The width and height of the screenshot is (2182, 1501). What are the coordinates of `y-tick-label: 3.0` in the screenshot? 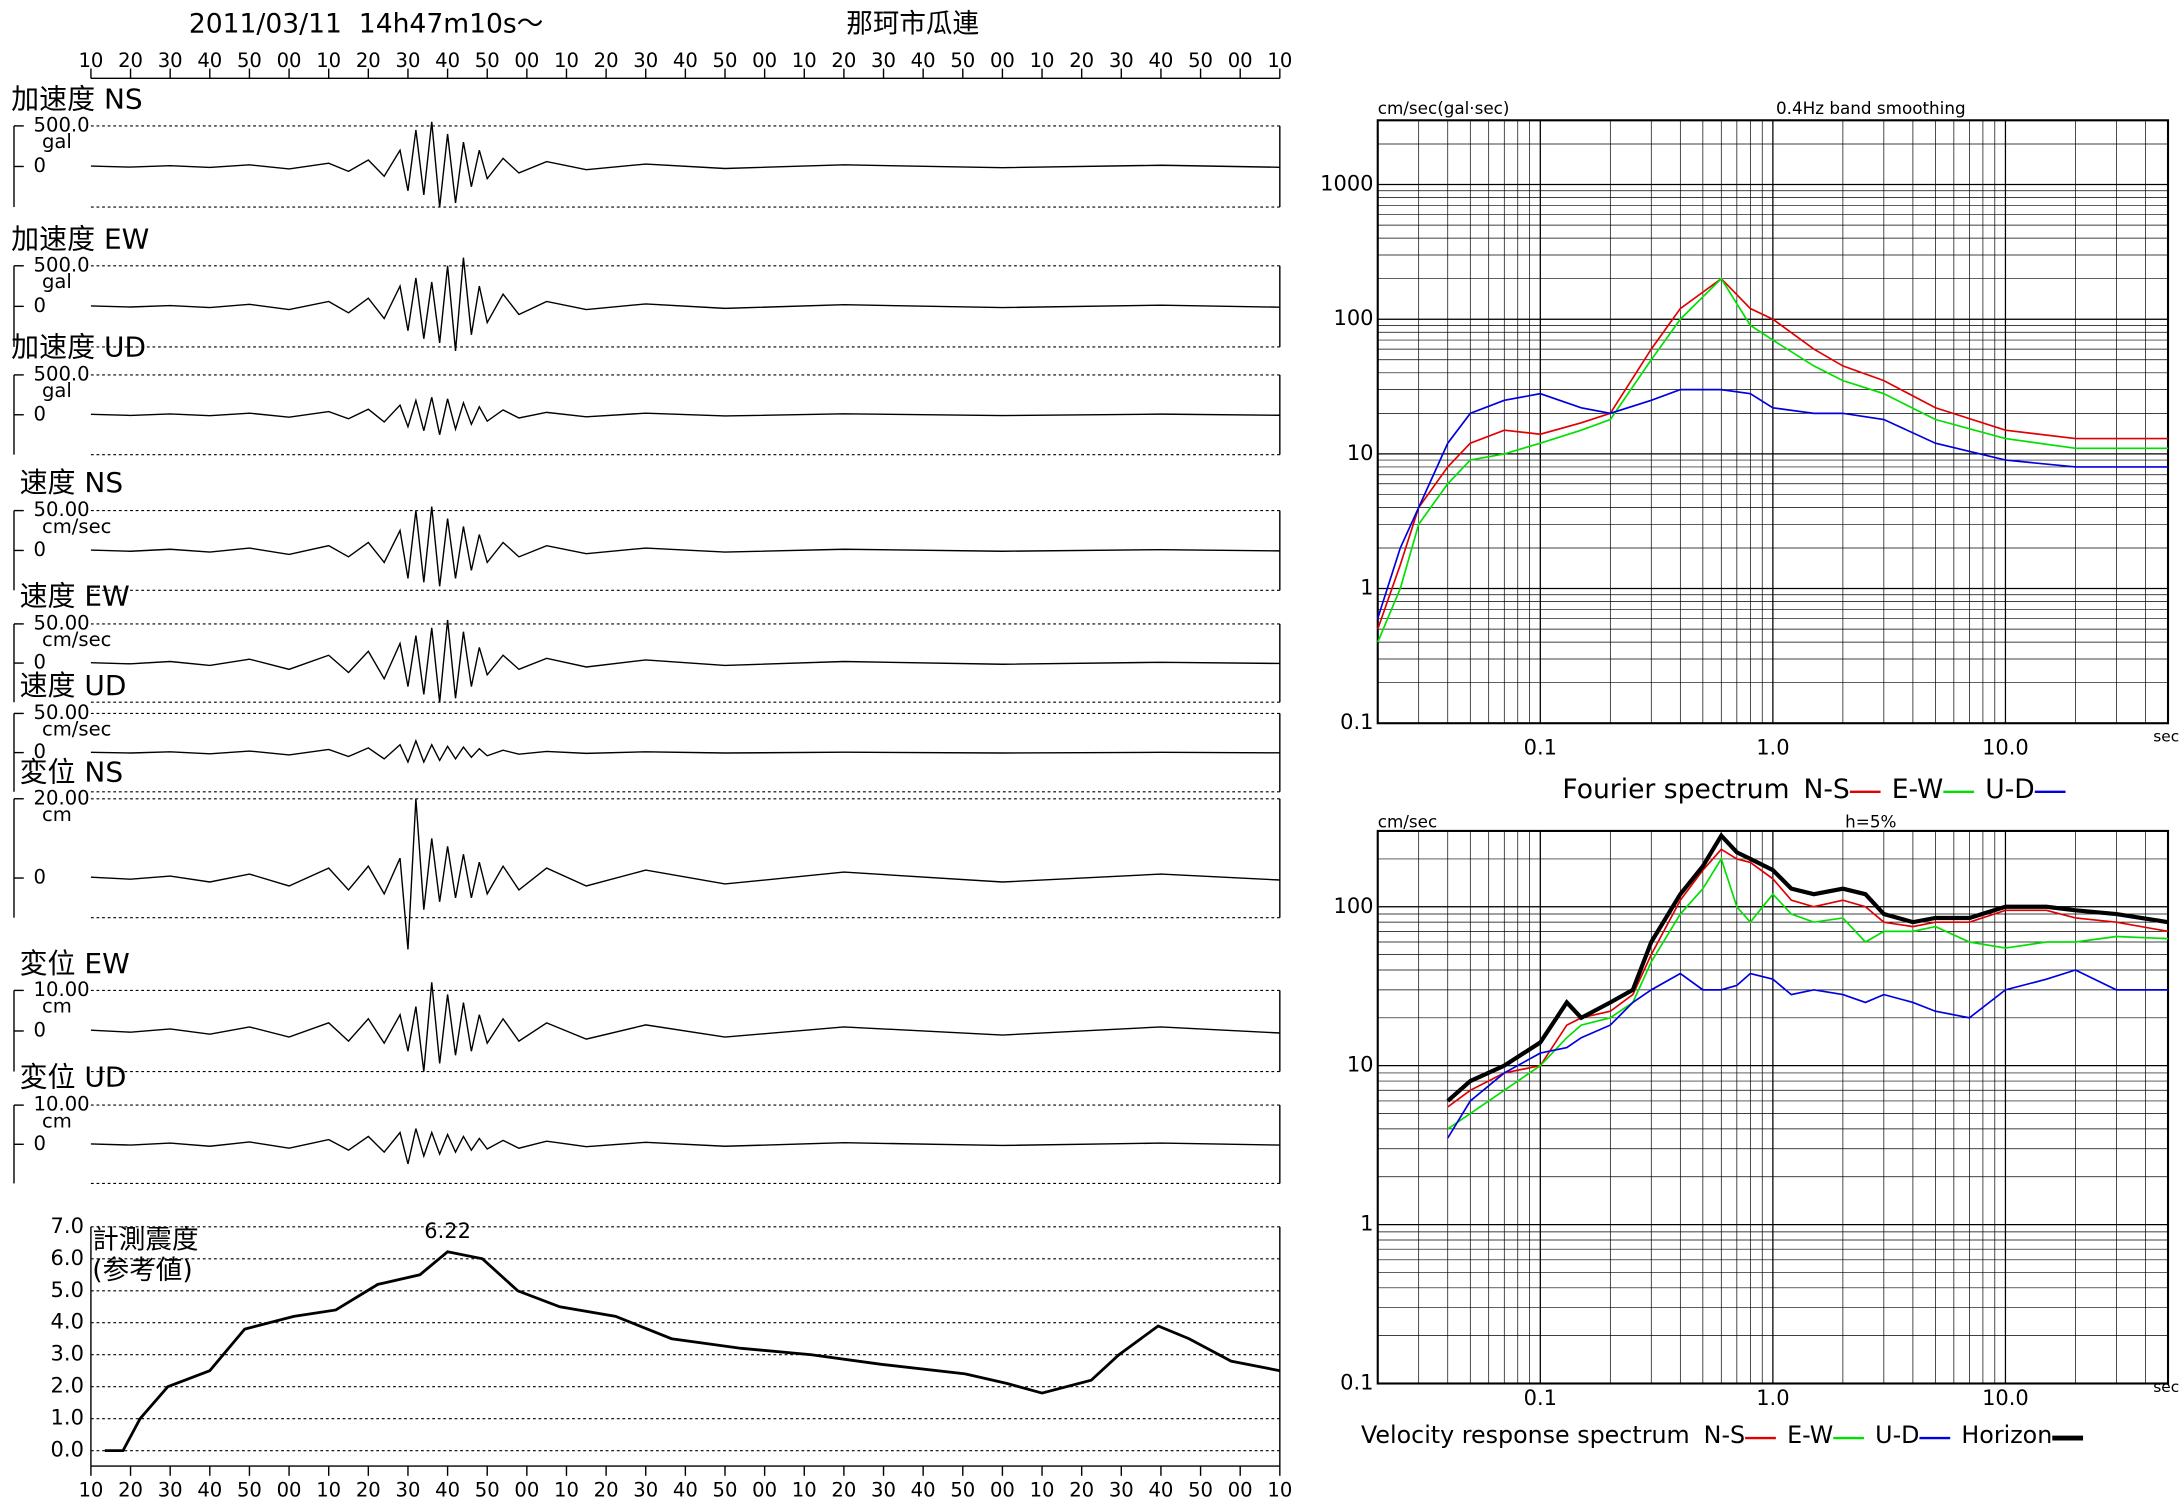 It's located at (67, 1354).